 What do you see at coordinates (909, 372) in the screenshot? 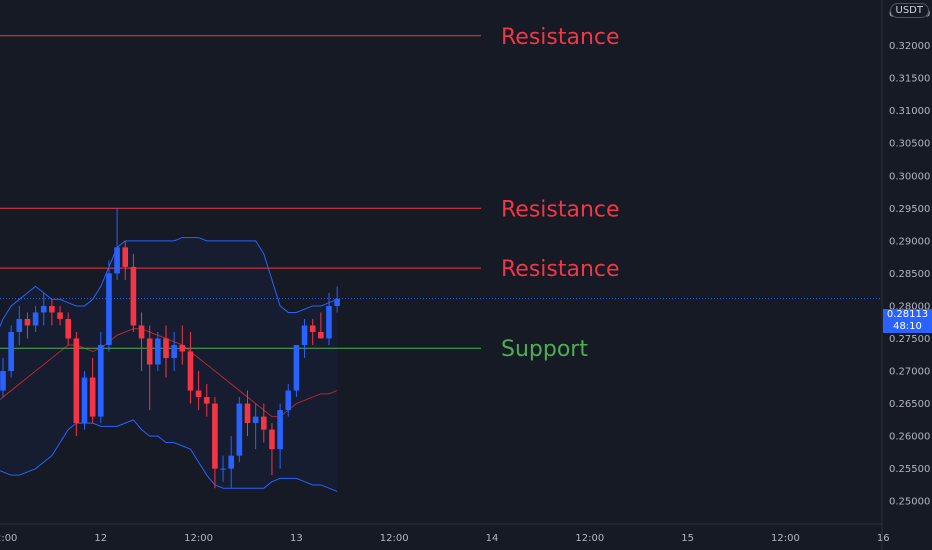
I see `price-tick-label: 0.27000` at bounding box center [909, 372].